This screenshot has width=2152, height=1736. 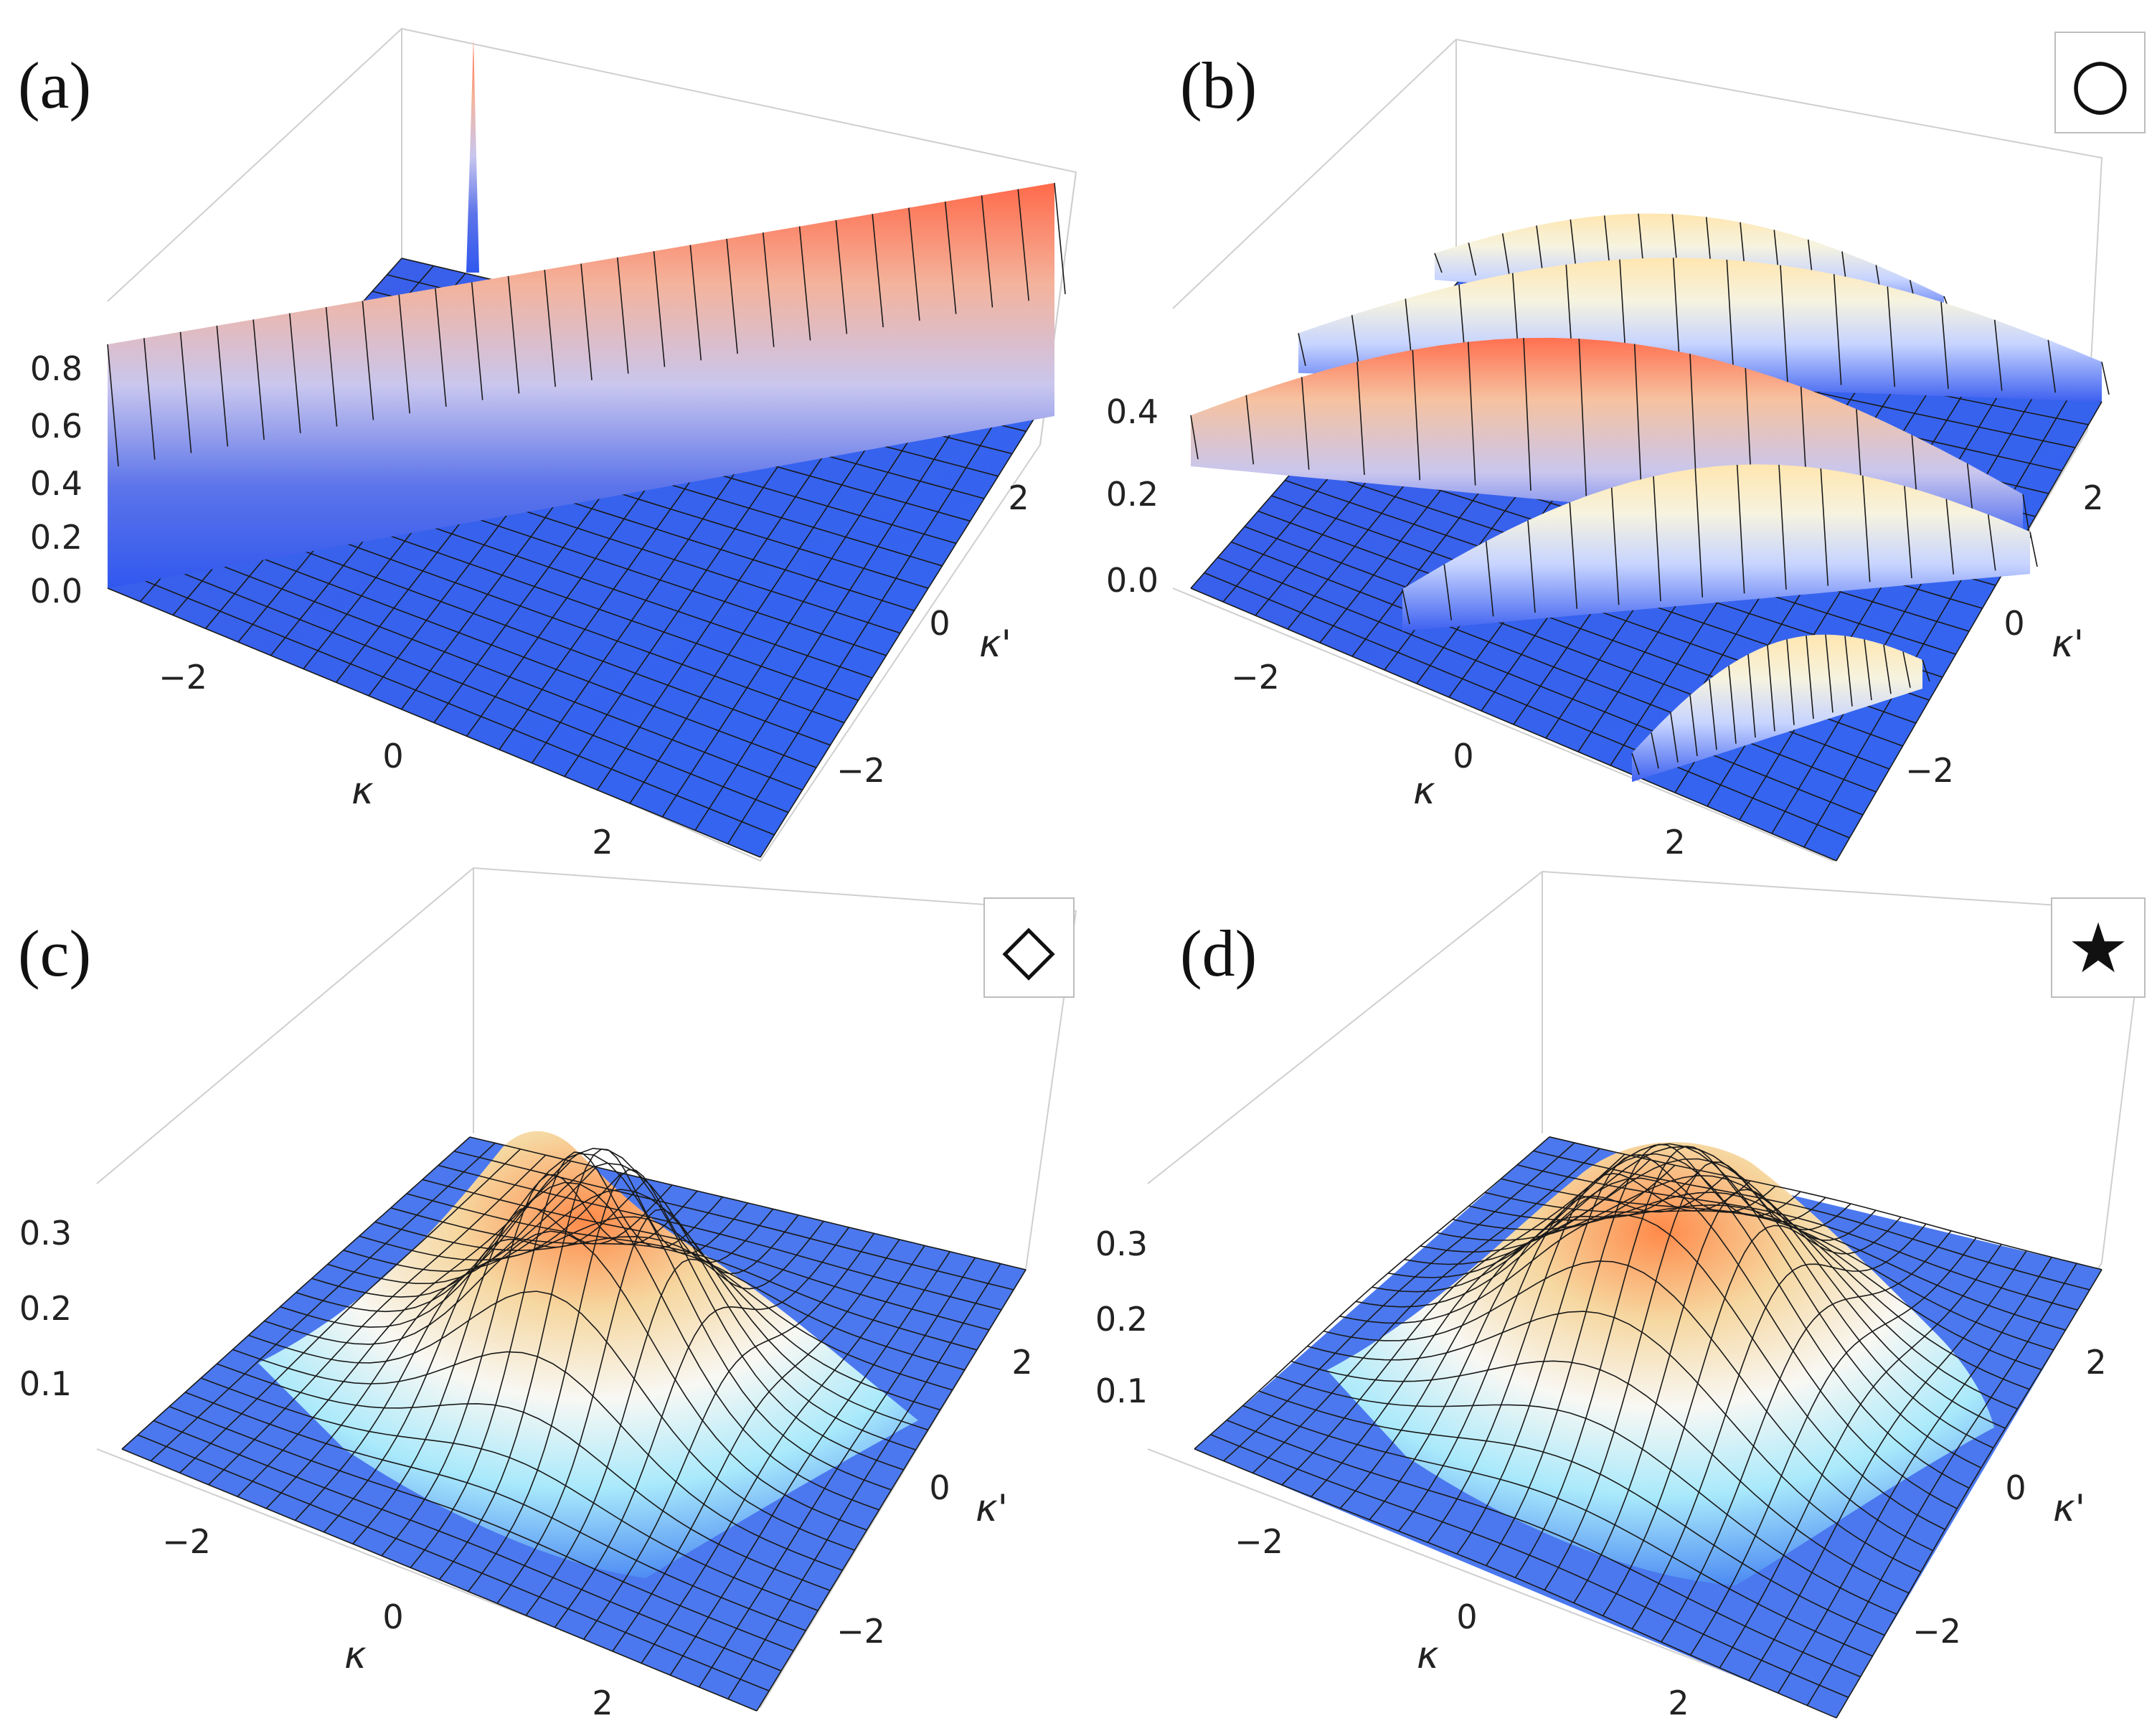 What do you see at coordinates (1218, 85) in the screenshot?
I see `panel-label: (b)` at bounding box center [1218, 85].